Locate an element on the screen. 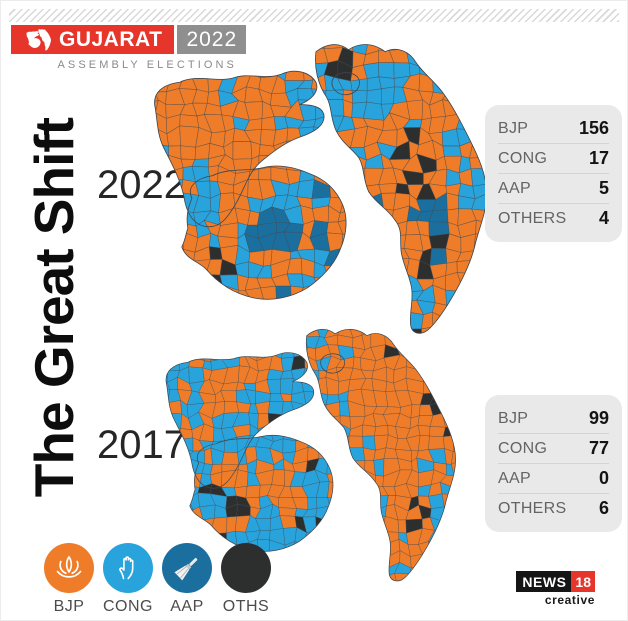 This screenshot has height=621, width=628. legend-item-aap: AAP is located at coordinates (187, 579).